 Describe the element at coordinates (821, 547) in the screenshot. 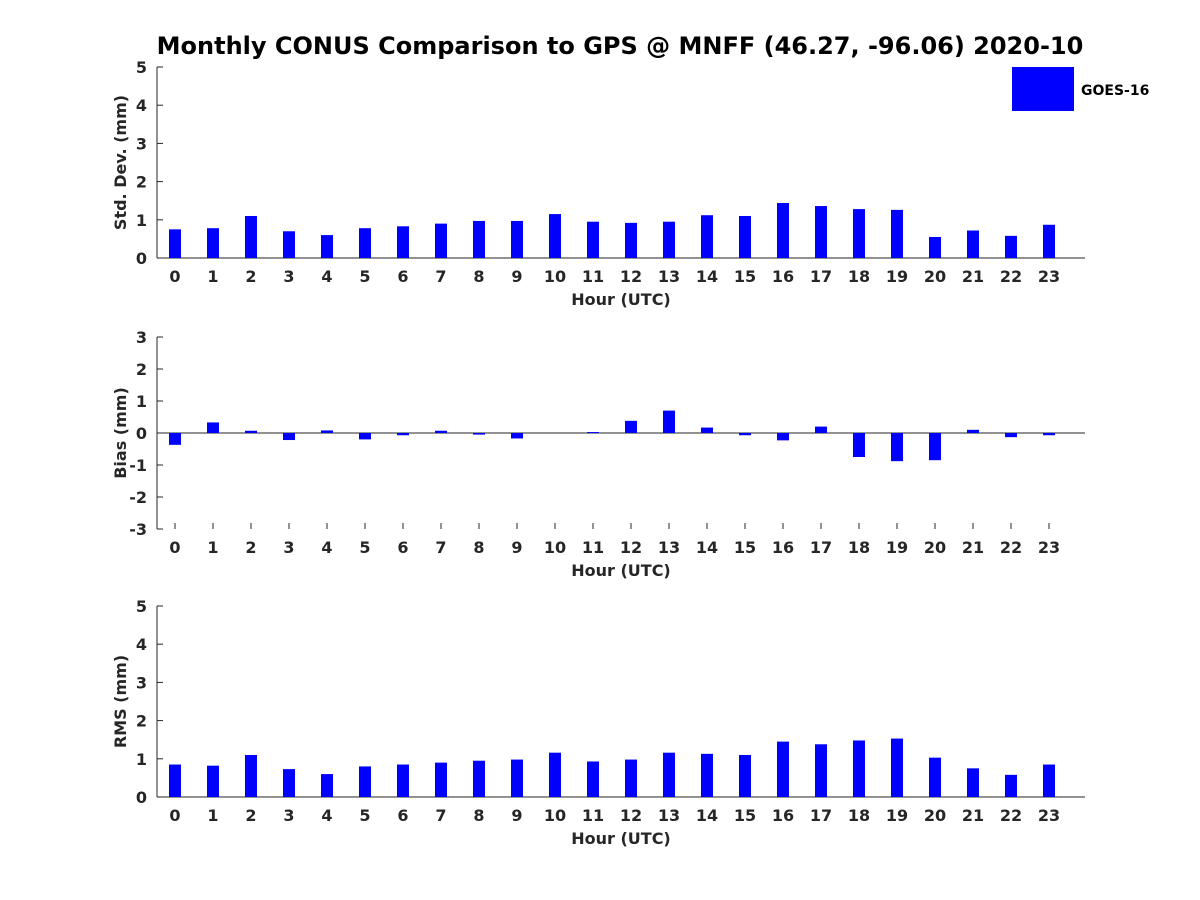

I see `x-tick-label: 17` at that location.